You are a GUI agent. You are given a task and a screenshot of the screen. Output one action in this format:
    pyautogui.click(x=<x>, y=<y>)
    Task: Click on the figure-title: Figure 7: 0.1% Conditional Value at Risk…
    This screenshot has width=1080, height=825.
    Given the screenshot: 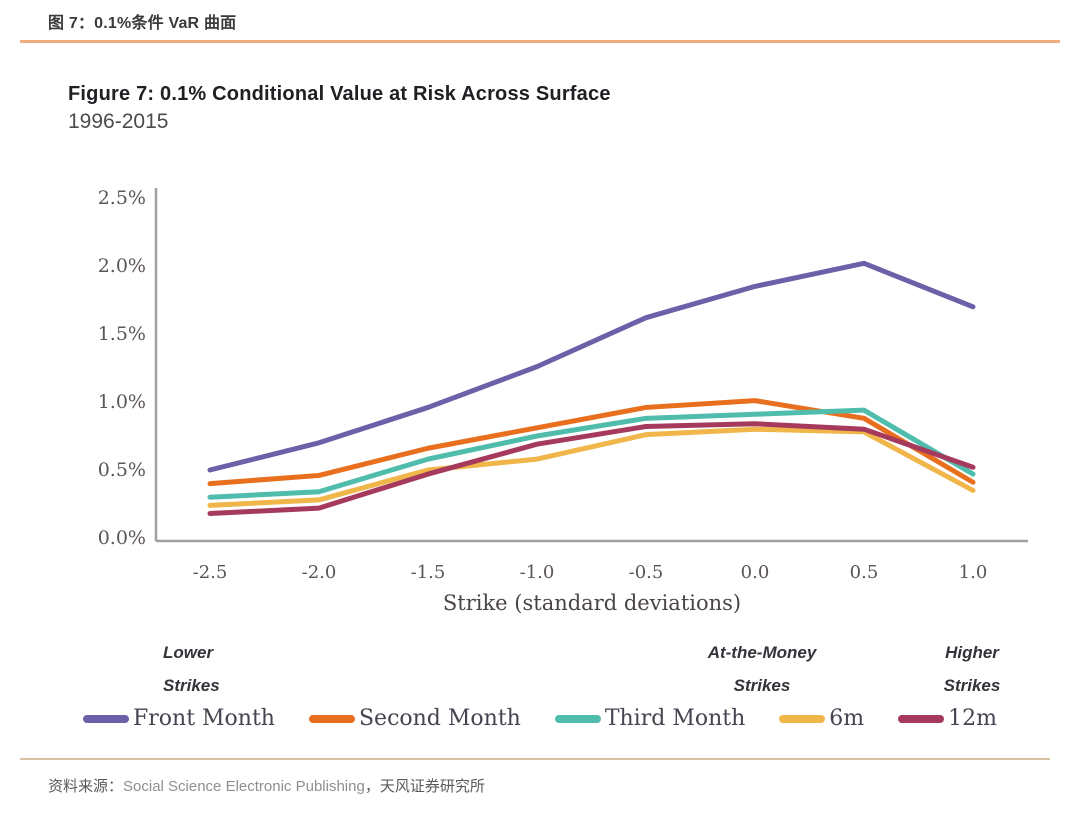 What is the action you would take?
    pyautogui.click(x=339, y=94)
    